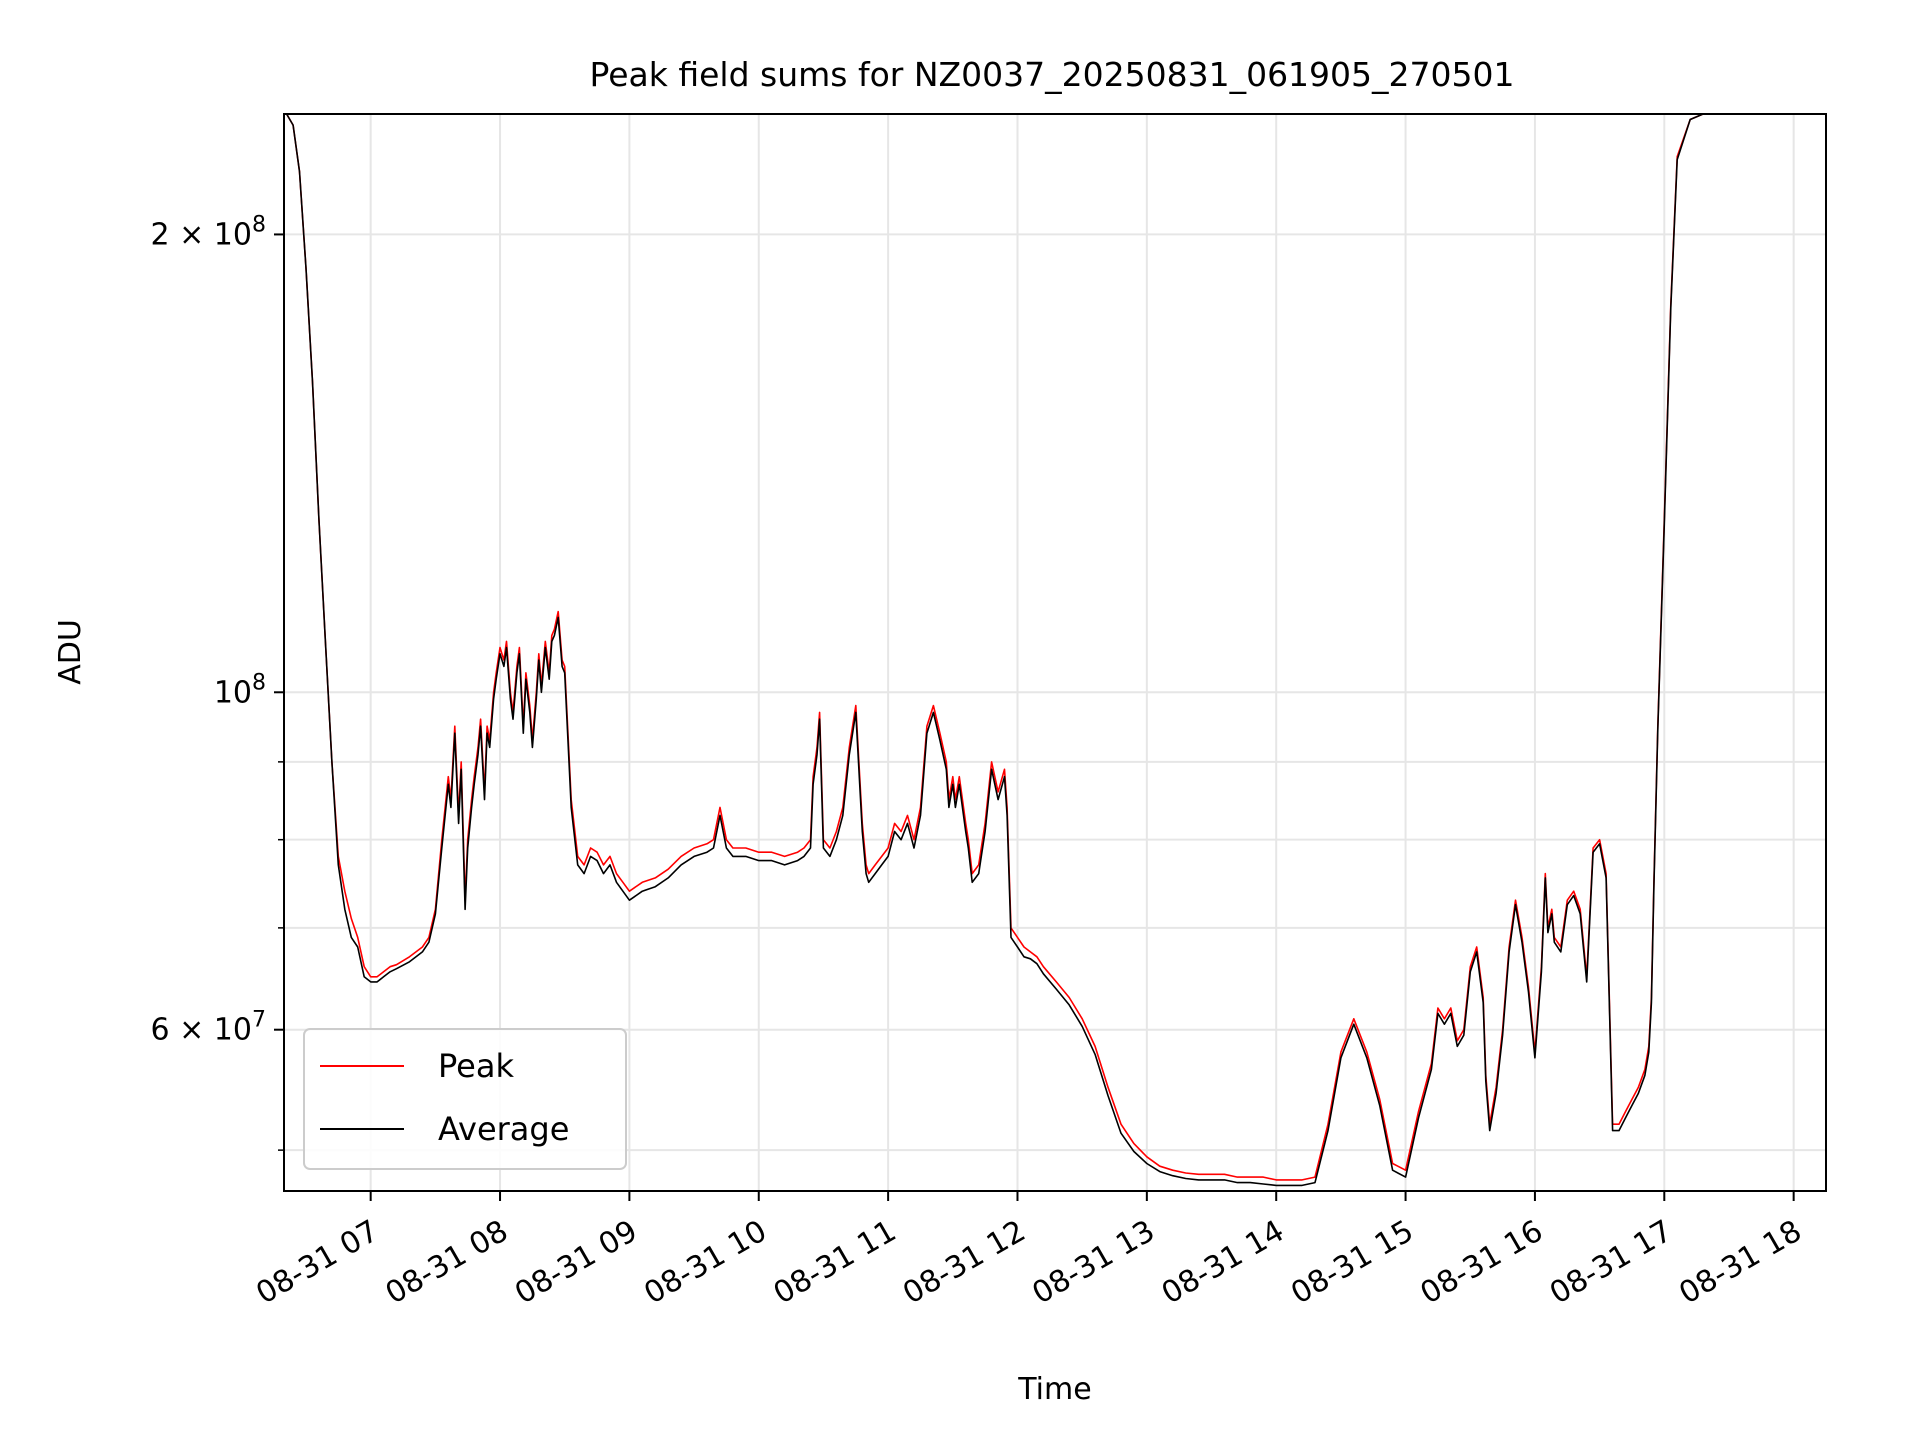 The height and width of the screenshot is (1440, 1920). I want to click on legend: Peak Average, so click(465, 1099).